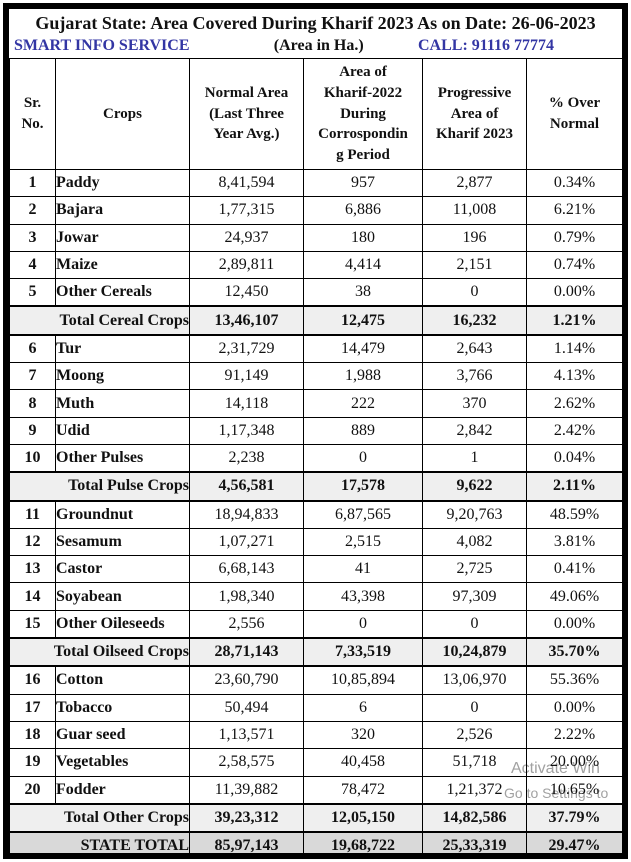  Describe the element at coordinates (122, 403) in the screenshot. I see `crop-name-cell: Muth` at that location.